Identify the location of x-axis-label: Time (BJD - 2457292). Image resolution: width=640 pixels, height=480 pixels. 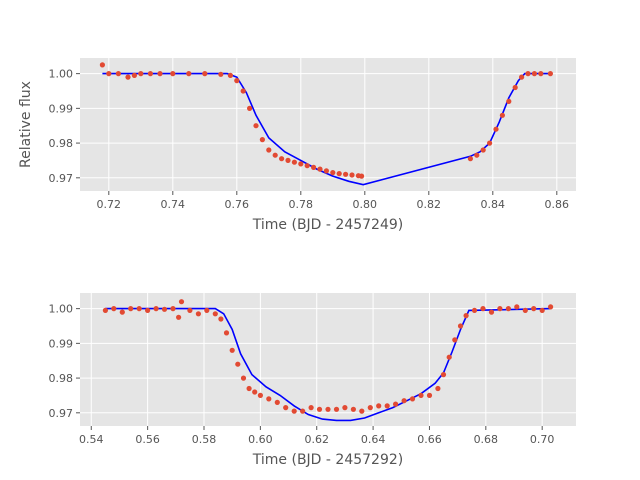
(327, 460).